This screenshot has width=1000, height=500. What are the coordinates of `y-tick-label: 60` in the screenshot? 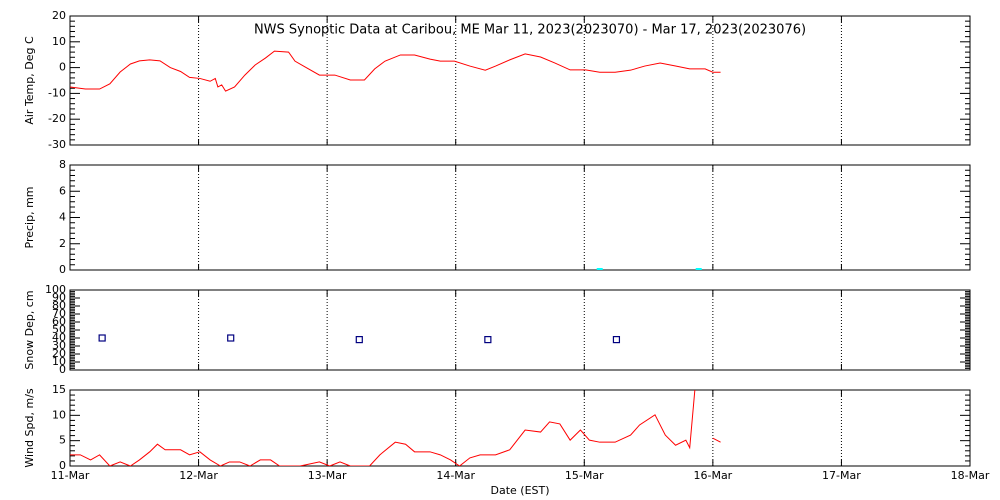 It's located at (59, 321).